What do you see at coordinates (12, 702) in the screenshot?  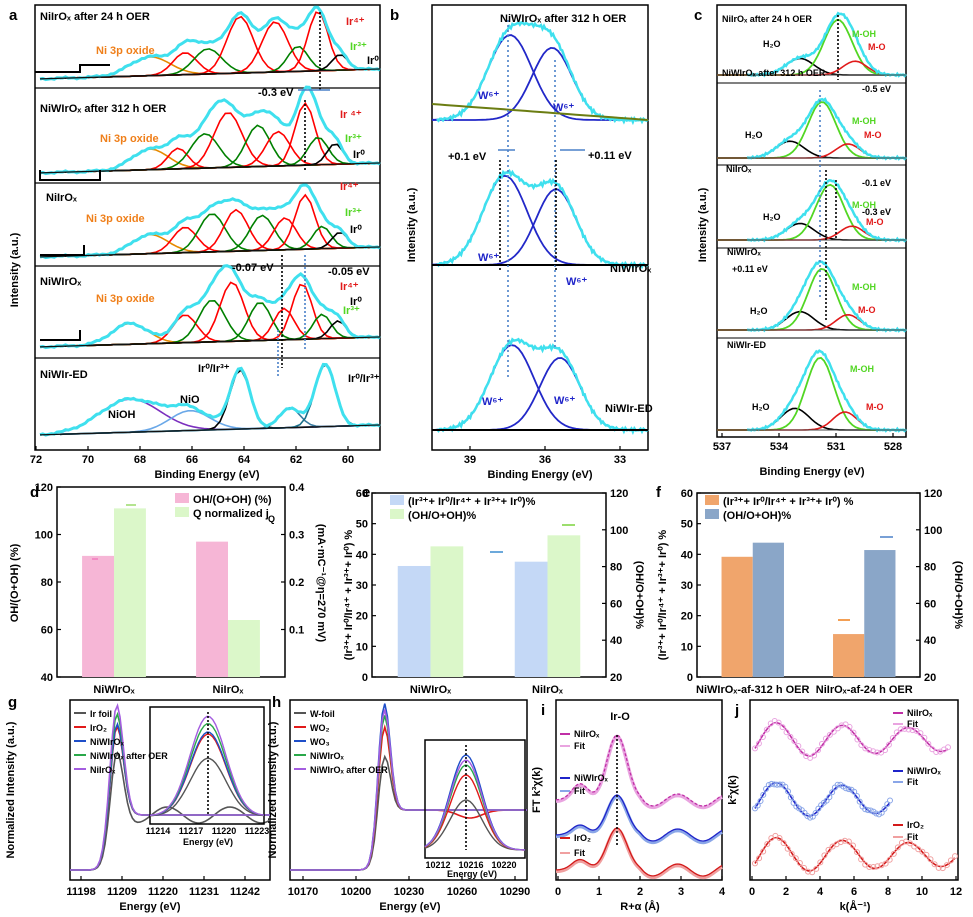 I see `panel-g-letter: g` at bounding box center [12, 702].